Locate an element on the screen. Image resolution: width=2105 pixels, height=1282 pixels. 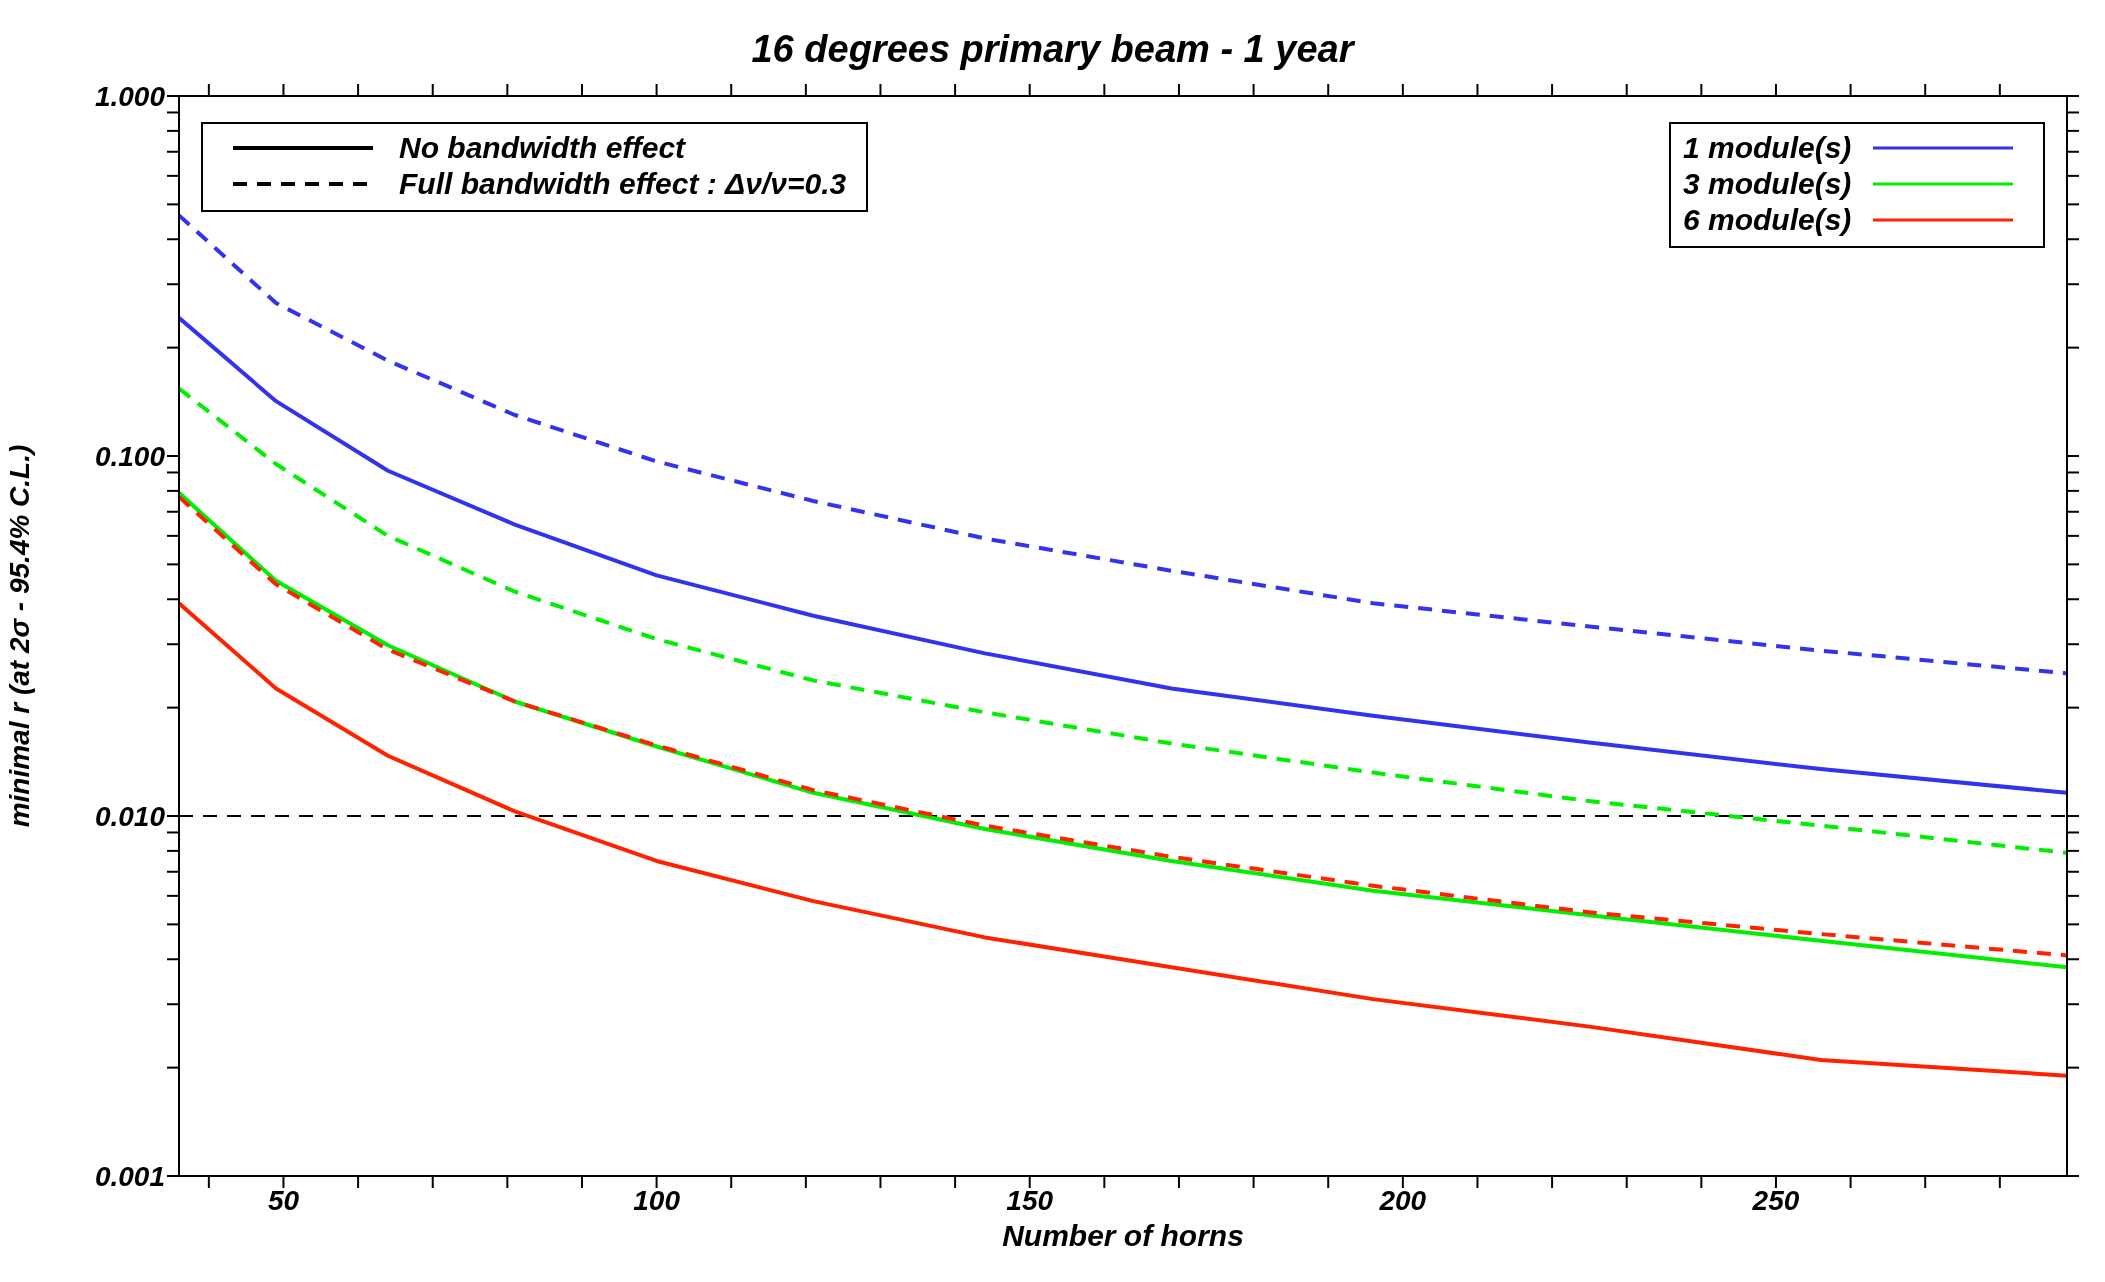
y-tick-label: 0.010 is located at coordinates (130, 816).